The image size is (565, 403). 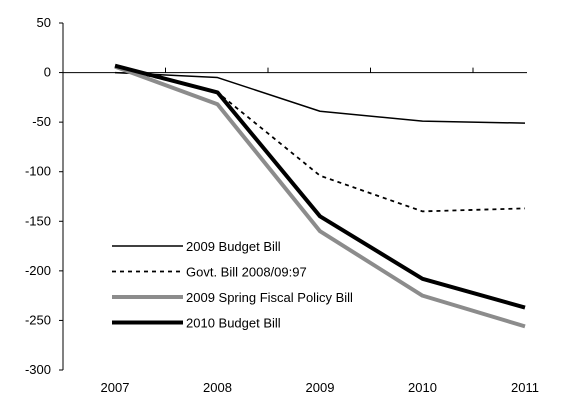 What do you see at coordinates (115, 387) in the screenshot?
I see `x-tick-label: 2007` at bounding box center [115, 387].